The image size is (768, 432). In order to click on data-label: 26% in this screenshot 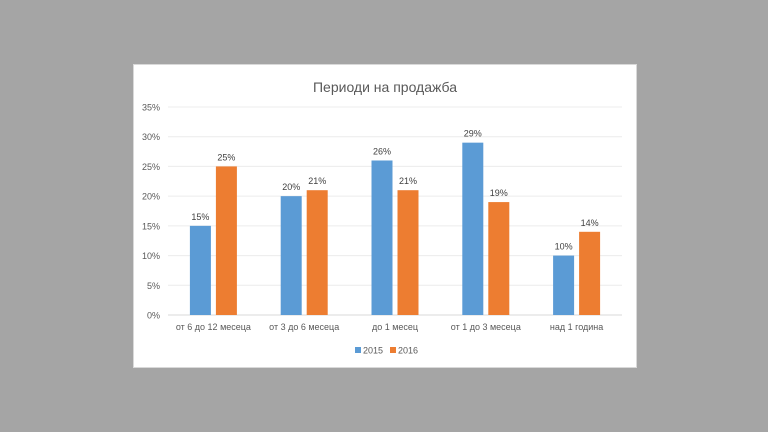, I will do `click(382, 151)`.